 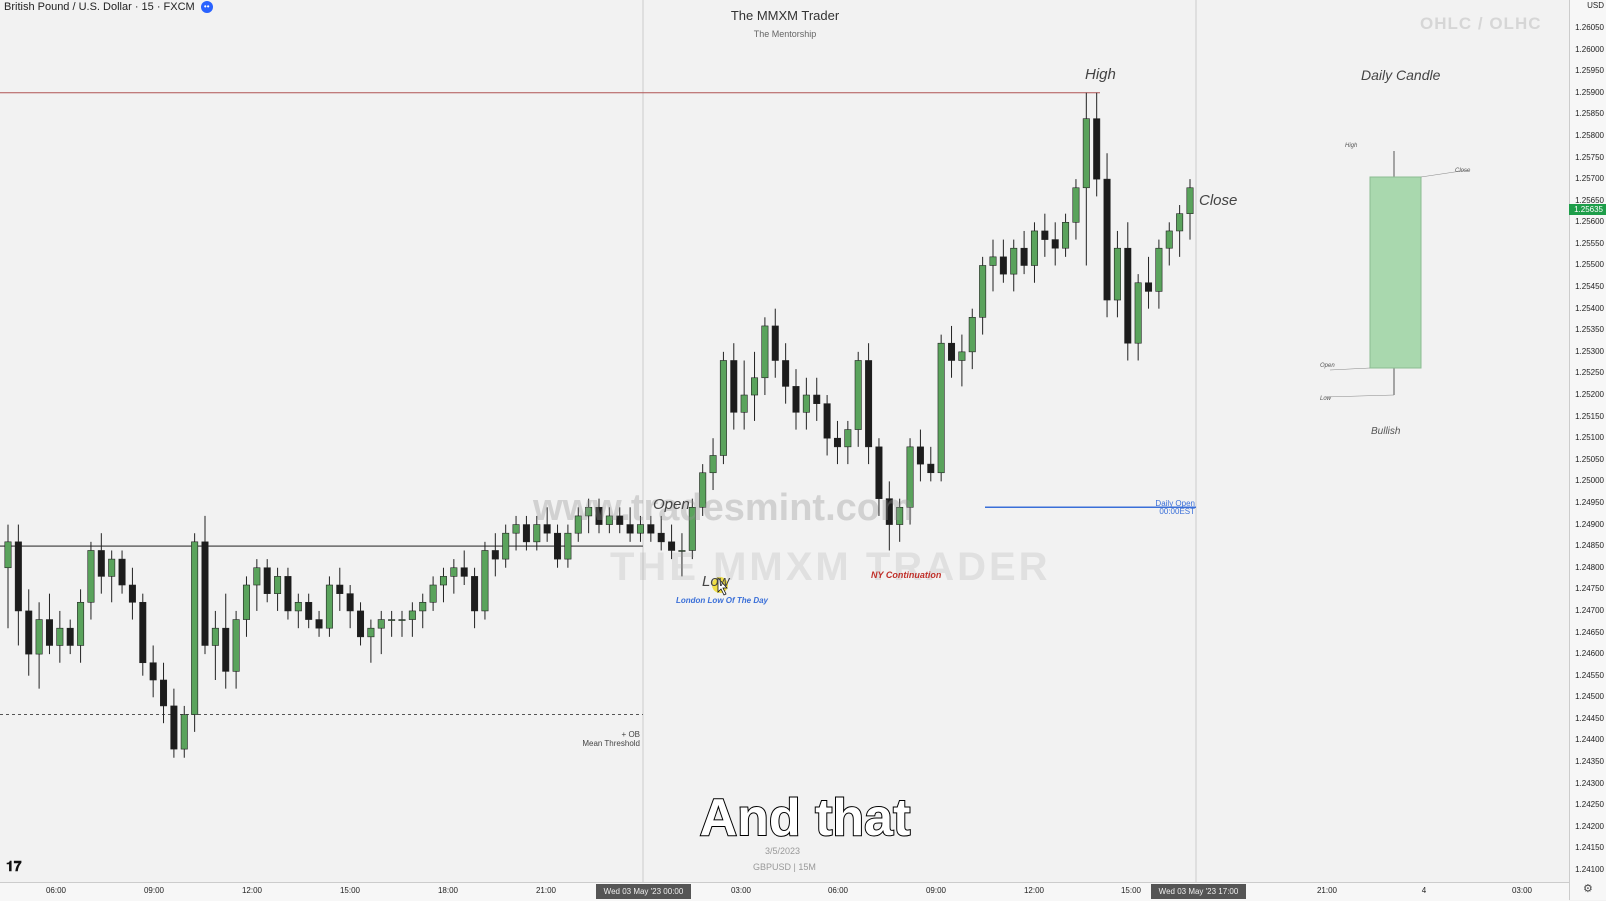 What do you see at coordinates (838, 890) in the screenshot?
I see `time-tick-label: 06:00` at bounding box center [838, 890].